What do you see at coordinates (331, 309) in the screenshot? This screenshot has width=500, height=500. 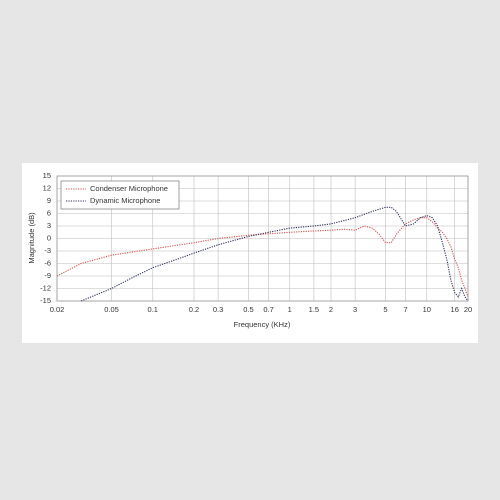 I see `x-tick-label: 2` at bounding box center [331, 309].